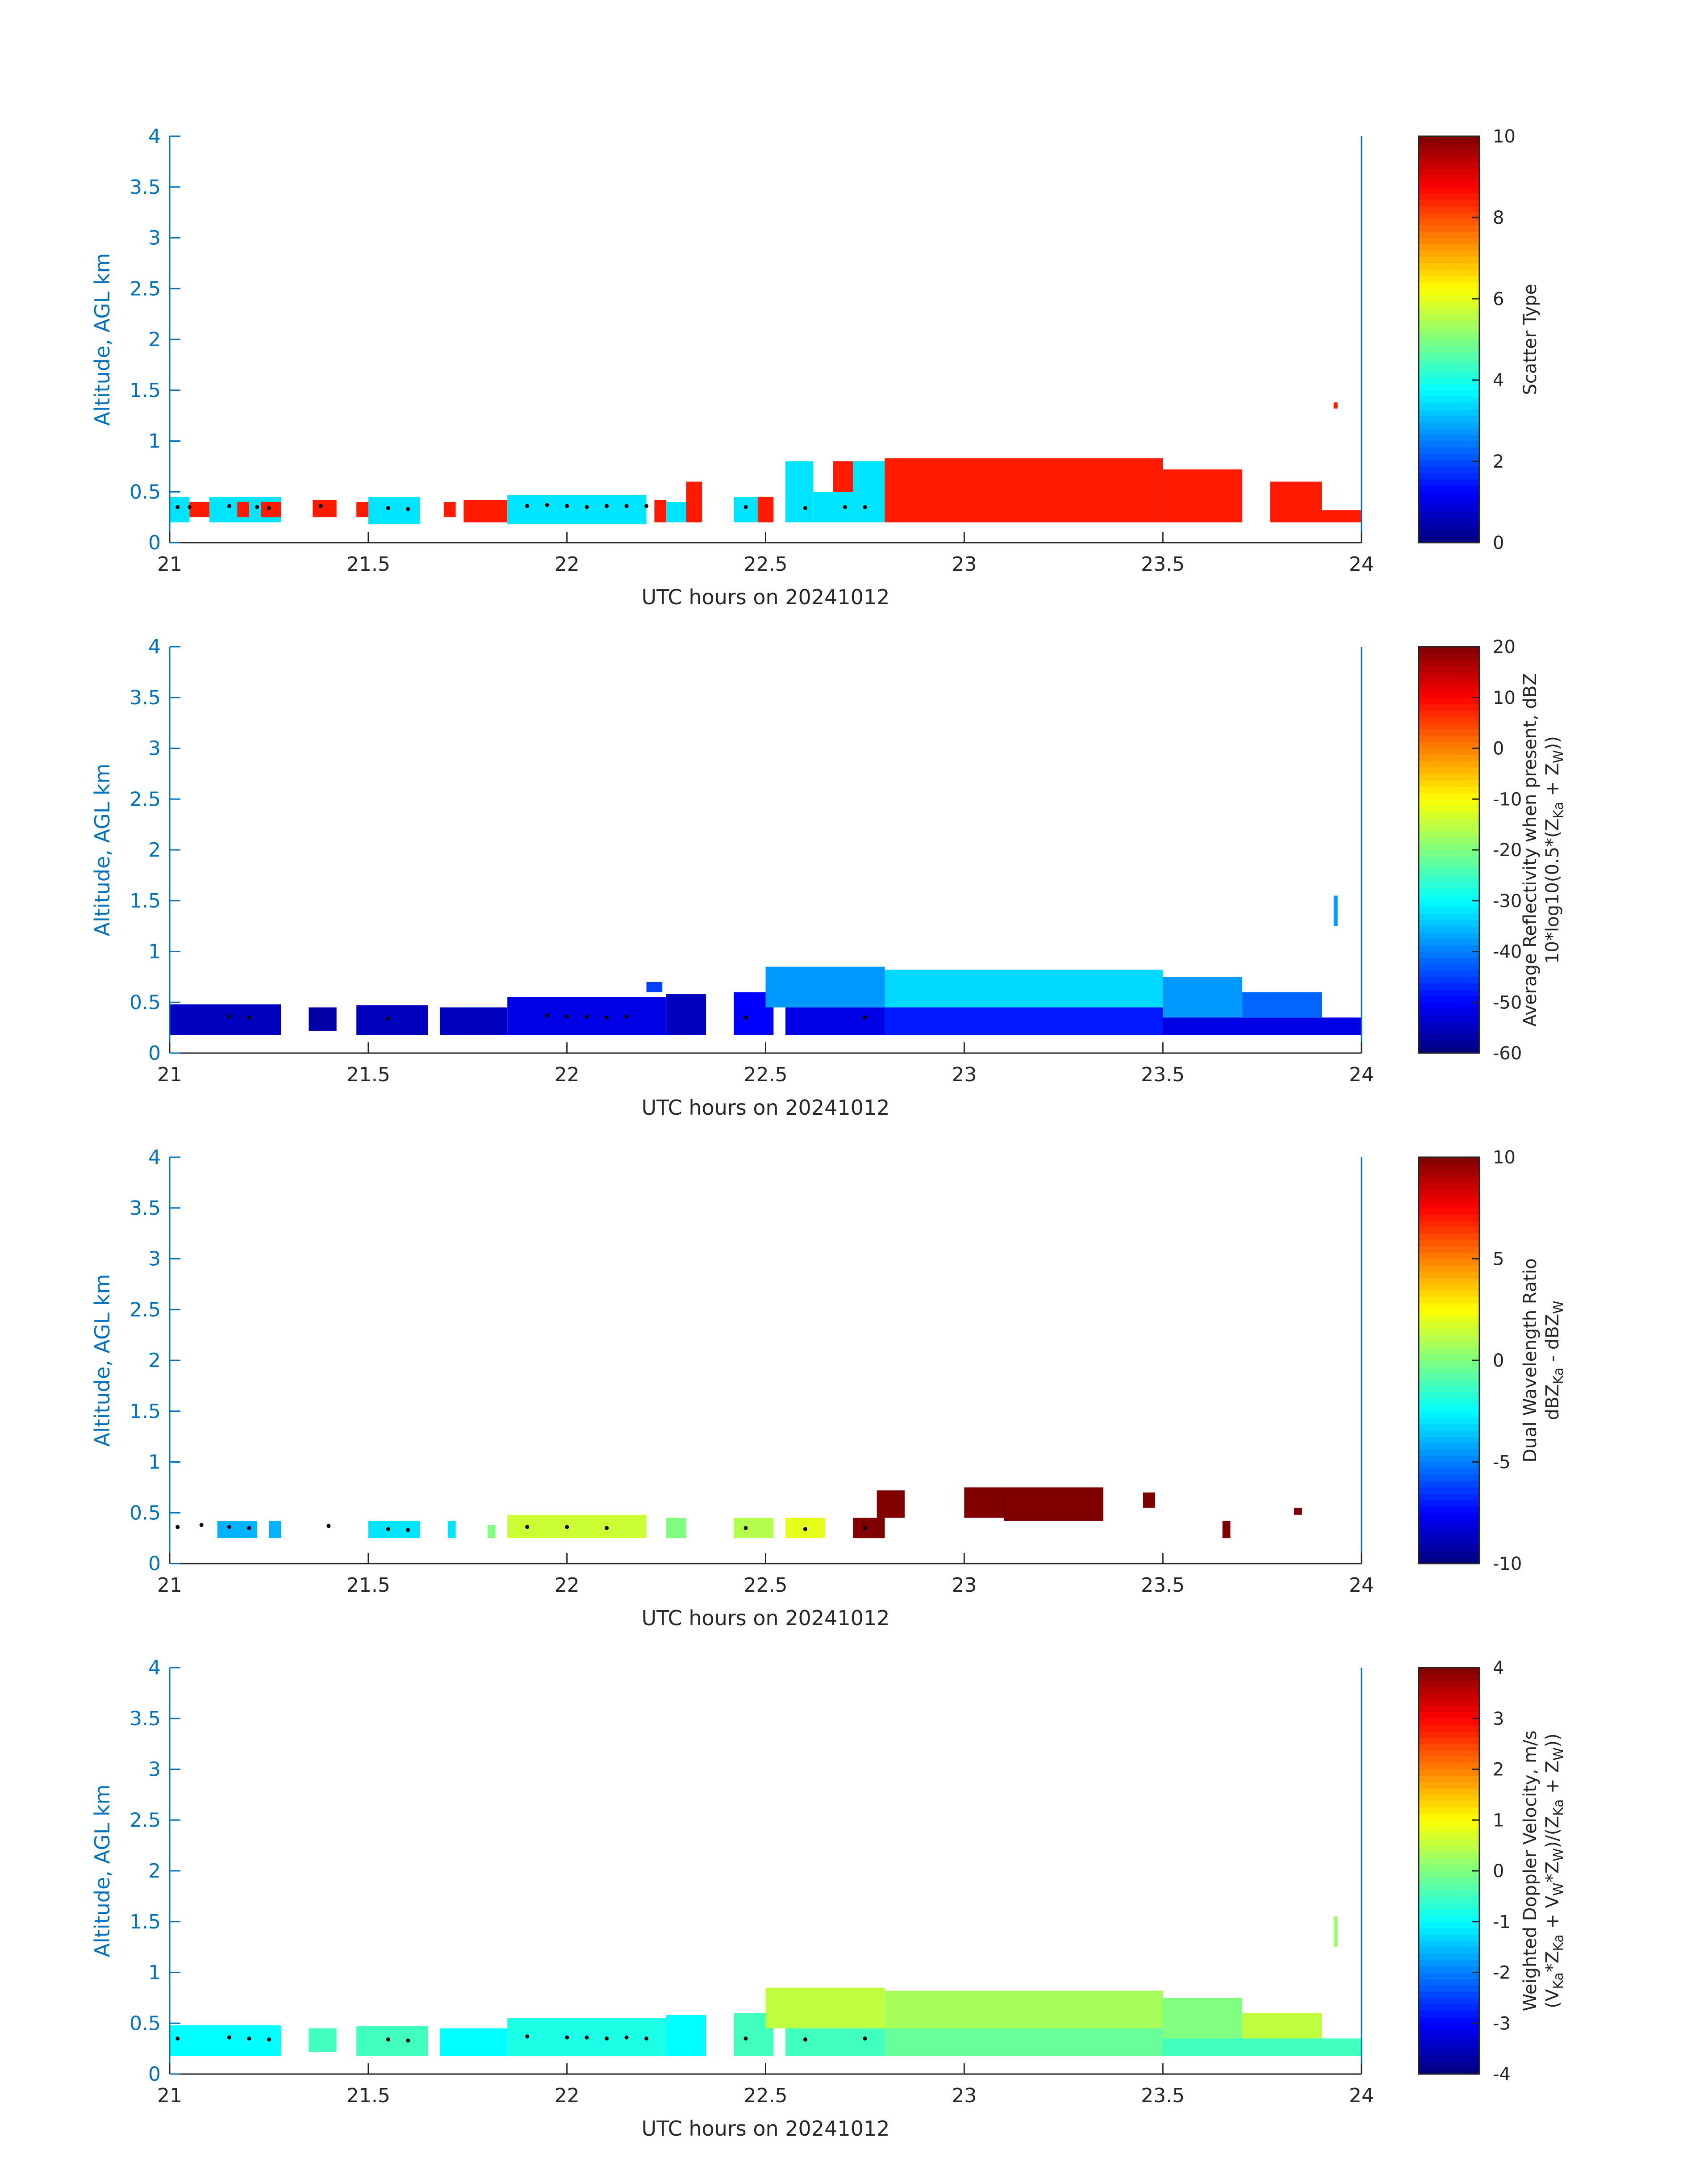 Image resolution: width=1708 pixels, height=2179 pixels. What do you see at coordinates (1507, 902) in the screenshot?
I see `colorbar-tick-label: -30` at bounding box center [1507, 902].